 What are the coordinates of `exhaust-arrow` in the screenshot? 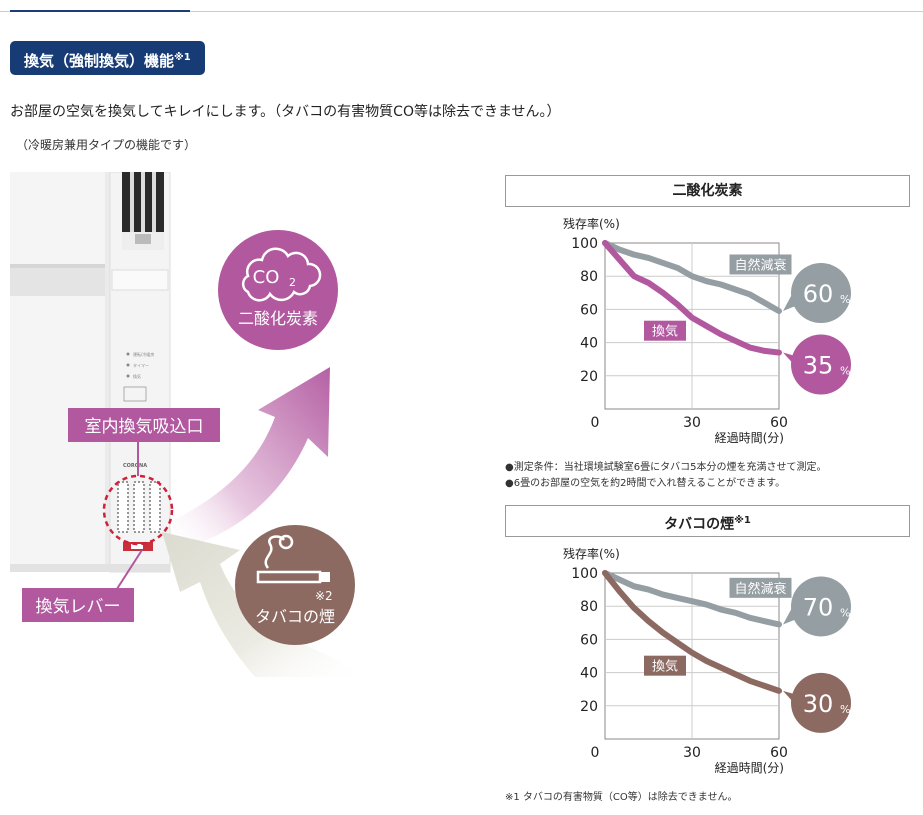 It's located at (250, 458).